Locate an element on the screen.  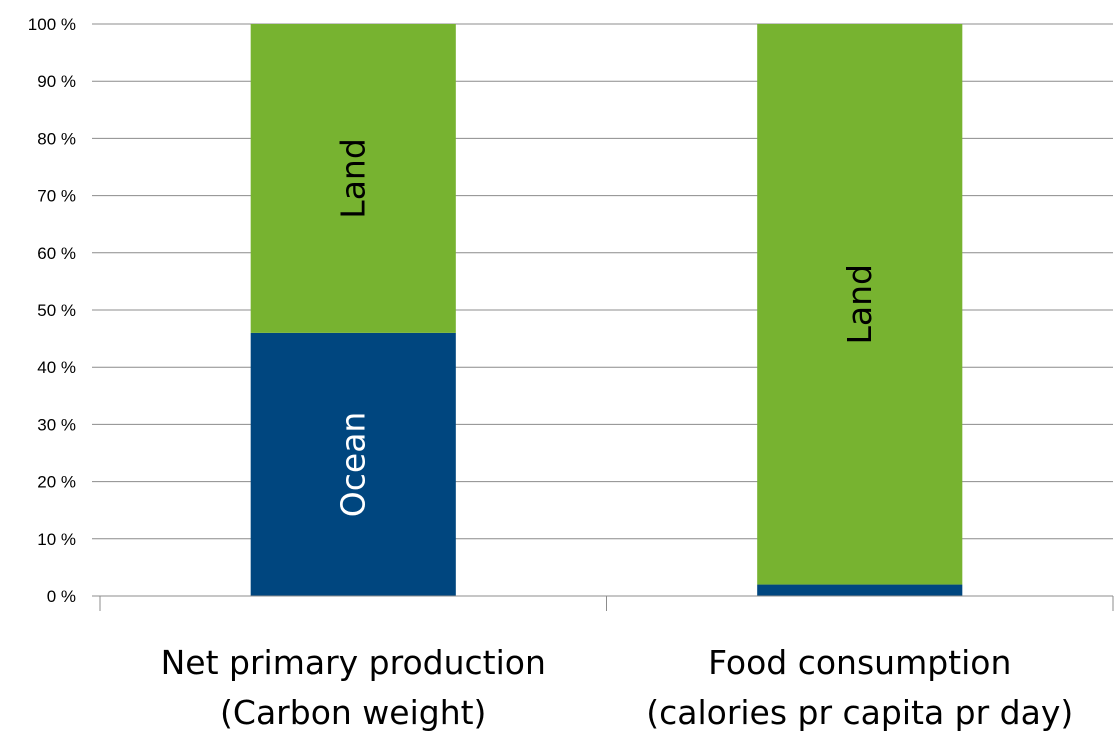
y-tick-label: 40 % is located at coordinates (56, 367).